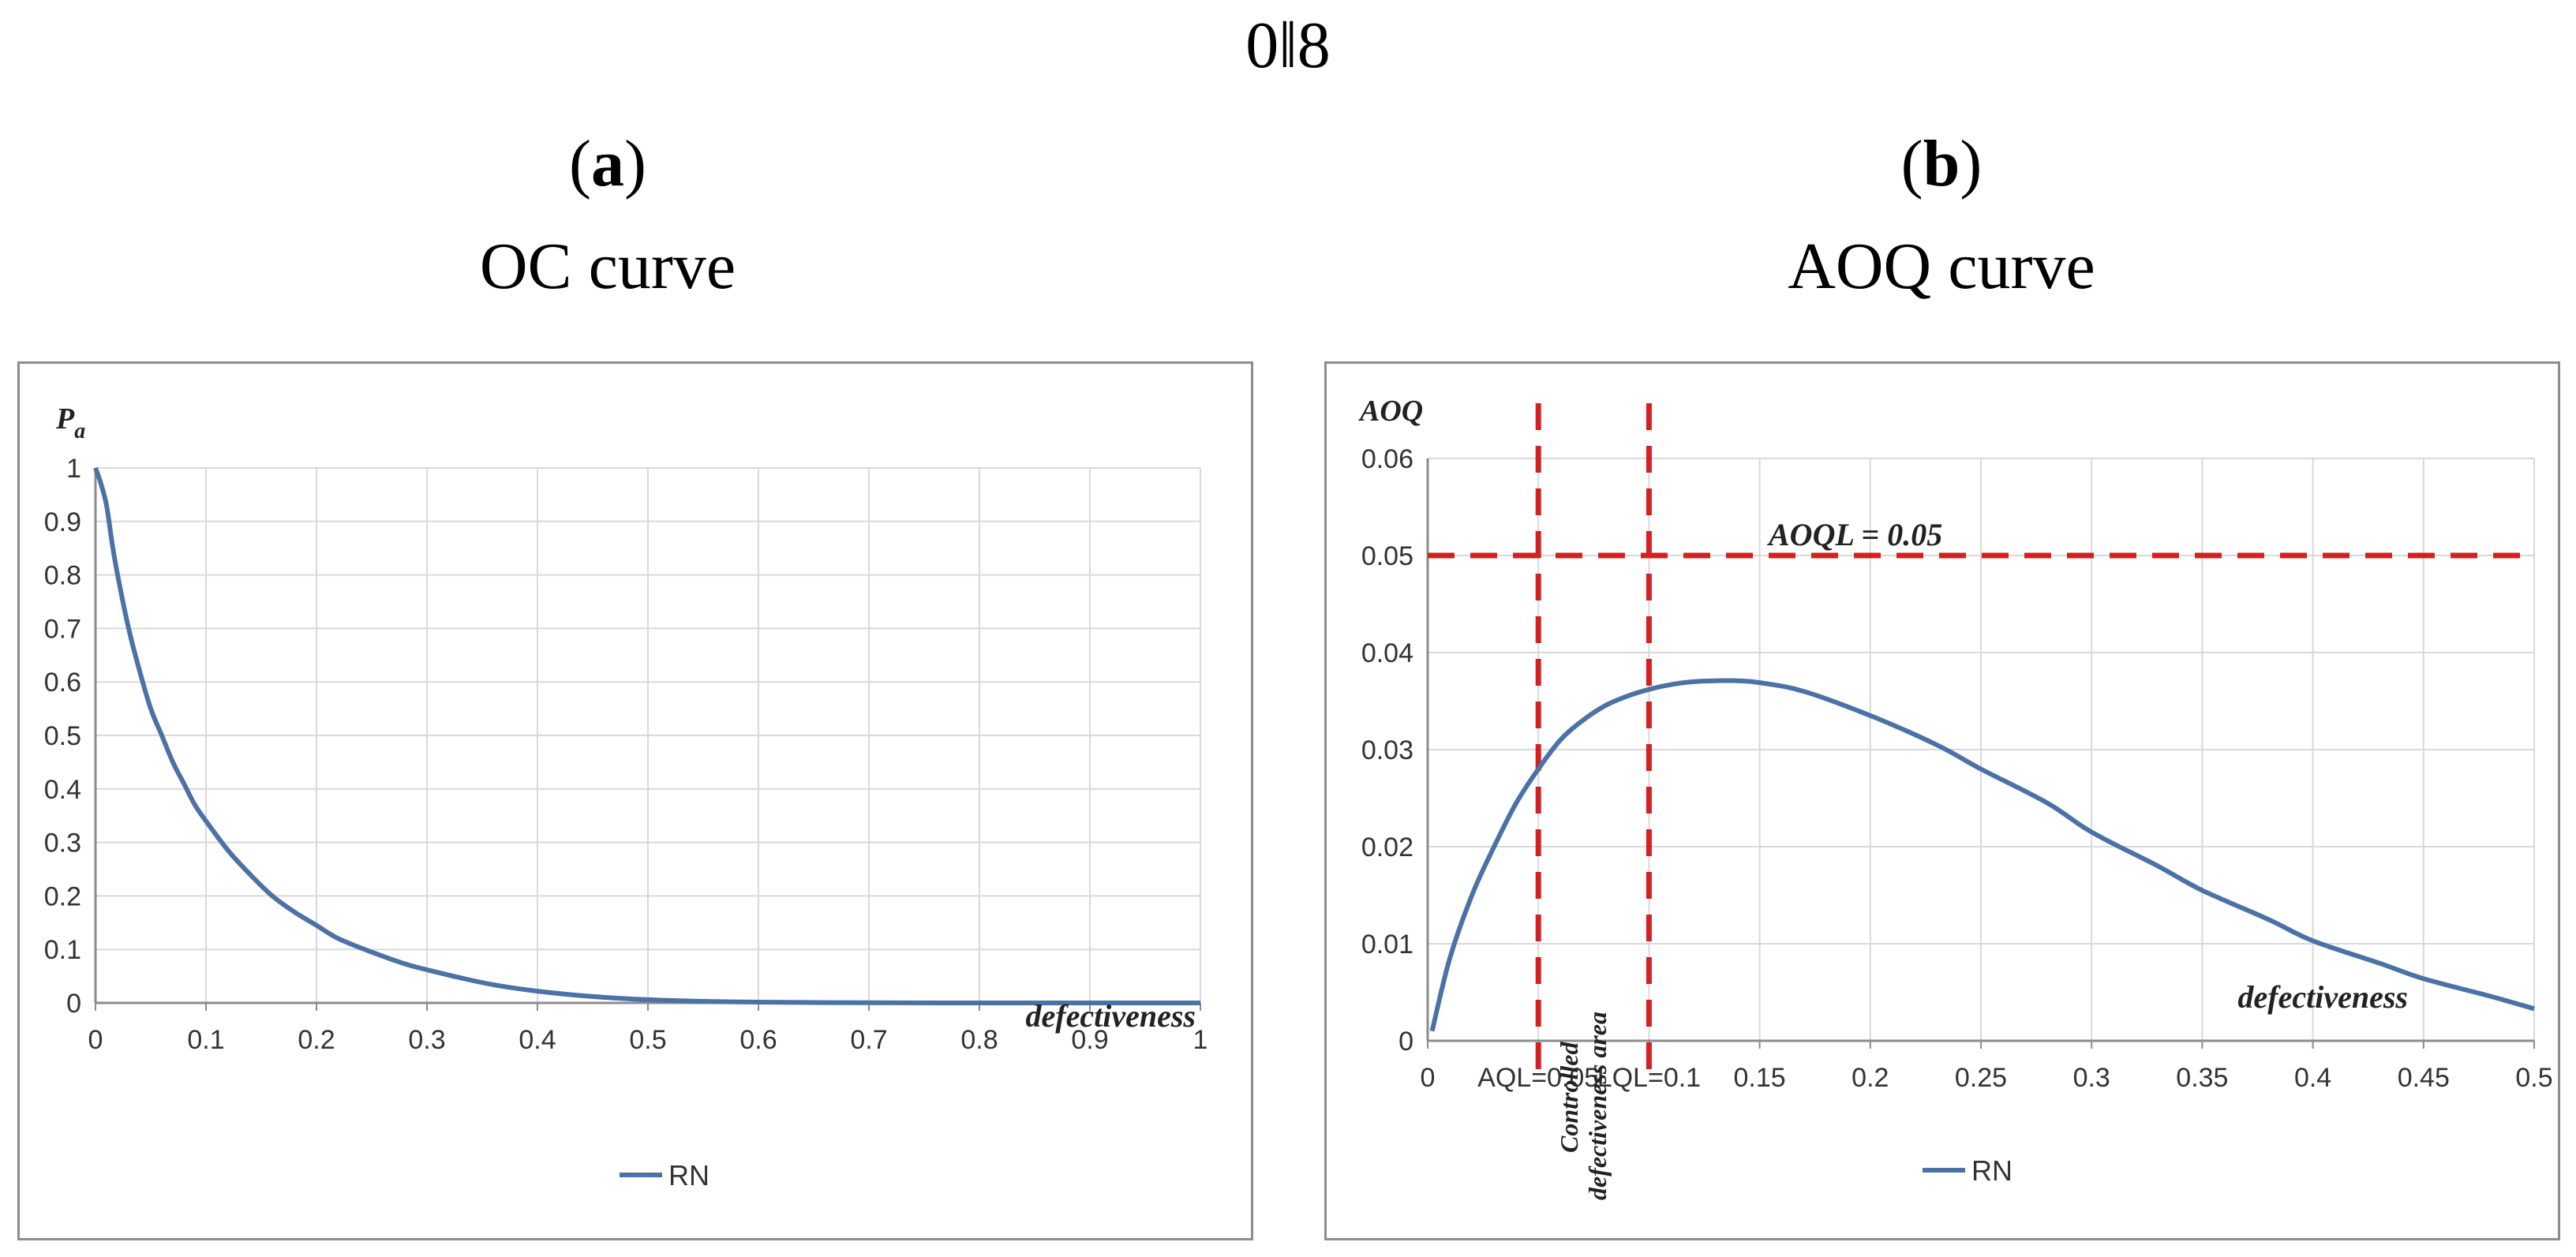 The width and height of the screenshot is (2576, 1257). Describe the element at coordinates (1854, 534) in the screenshot. I see `aoq-aoql-annotation: AOQL = 0.05` at that location.